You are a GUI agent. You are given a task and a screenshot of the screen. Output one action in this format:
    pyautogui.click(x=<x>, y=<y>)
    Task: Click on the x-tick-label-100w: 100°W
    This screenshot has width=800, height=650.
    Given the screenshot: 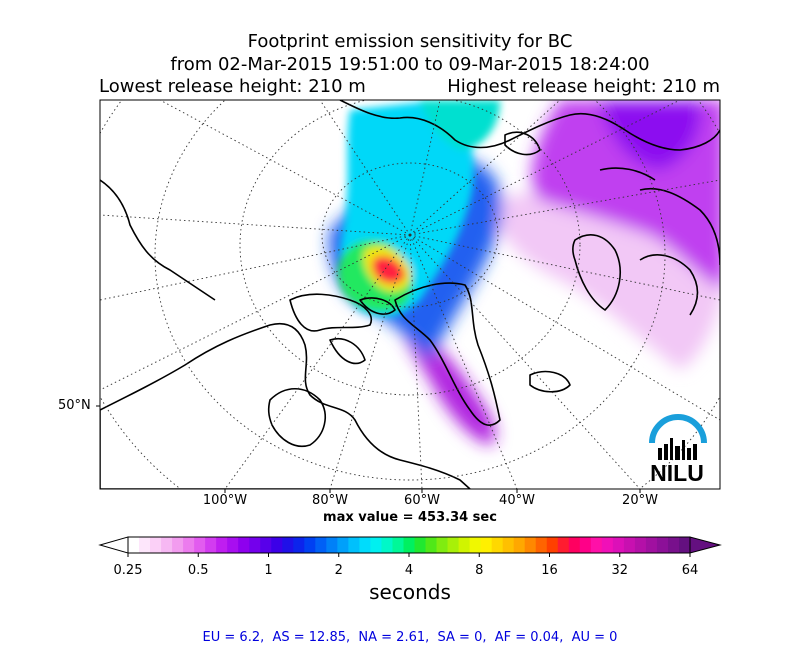 What is the action you would take?
    pyautogui.click(x=225, y=500)
    